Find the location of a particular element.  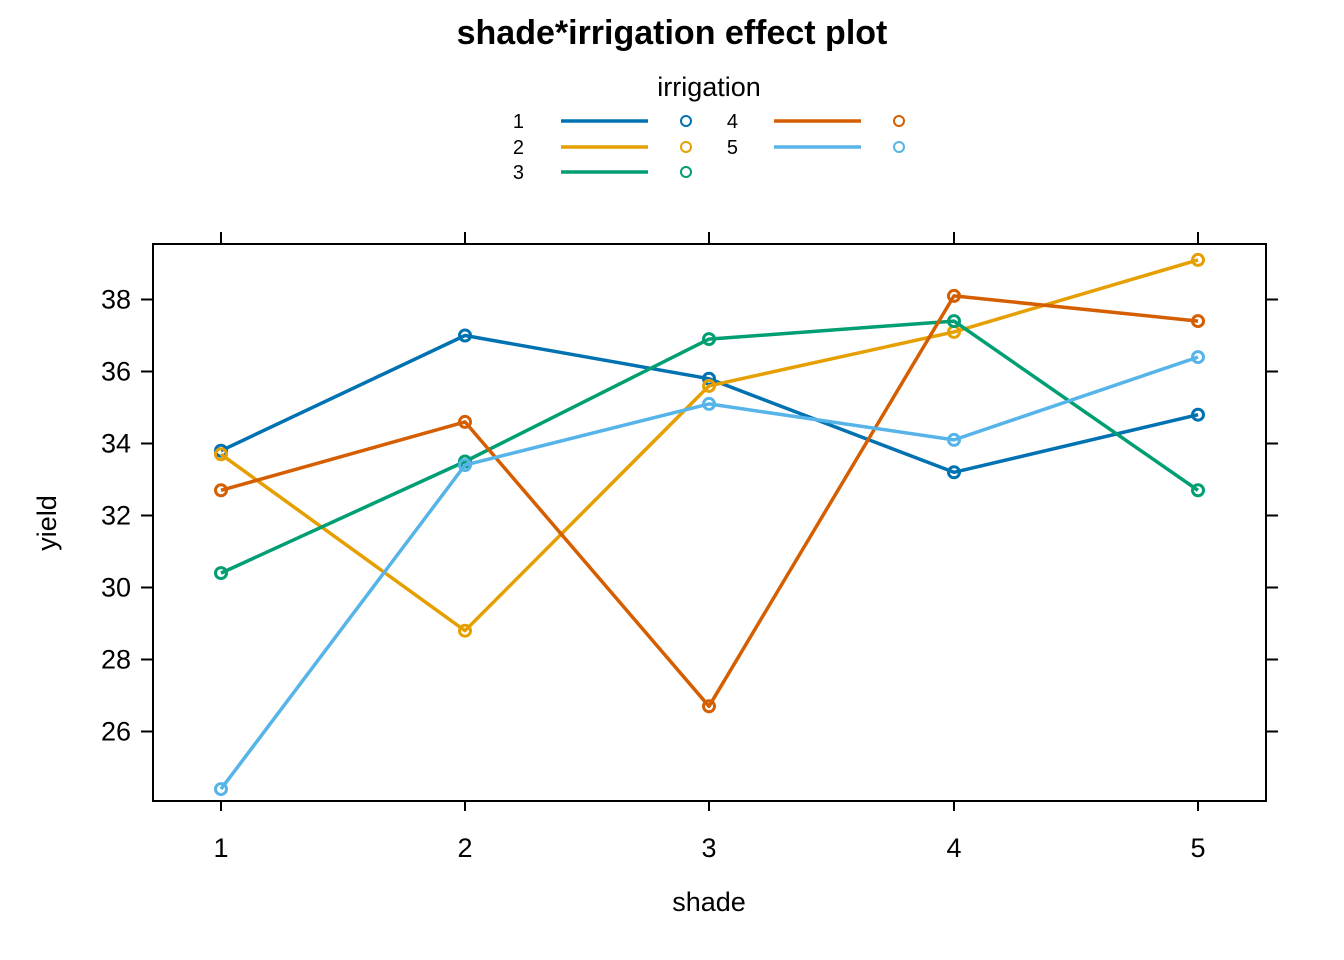

y-tick-label: 30 is located at coordinates (116, 588).